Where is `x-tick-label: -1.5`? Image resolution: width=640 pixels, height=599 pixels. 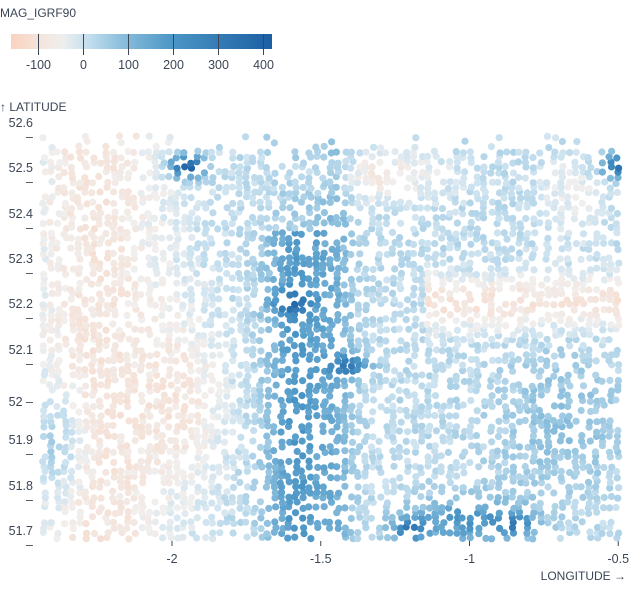 x-tick-label: -1.5 is located at coordinates (320, 559).